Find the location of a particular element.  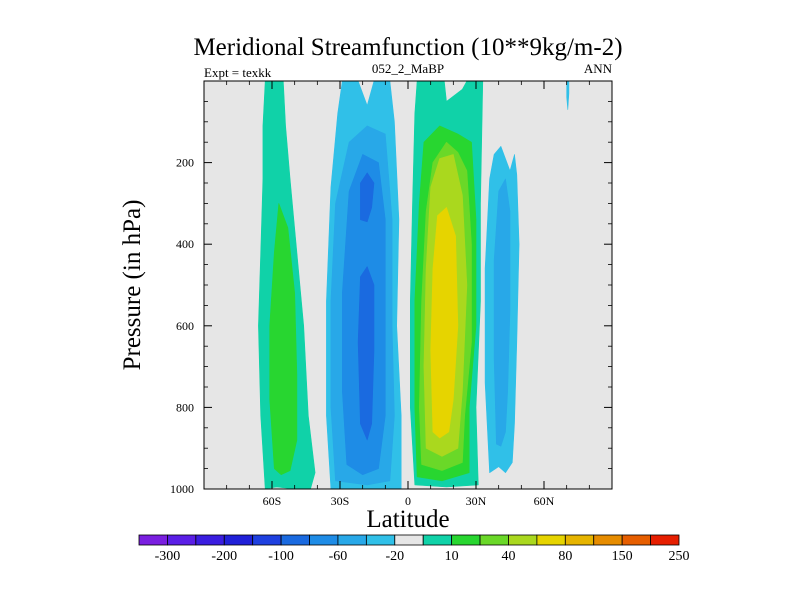

x-tick-label: 30S is located at coordinates (340, 501).